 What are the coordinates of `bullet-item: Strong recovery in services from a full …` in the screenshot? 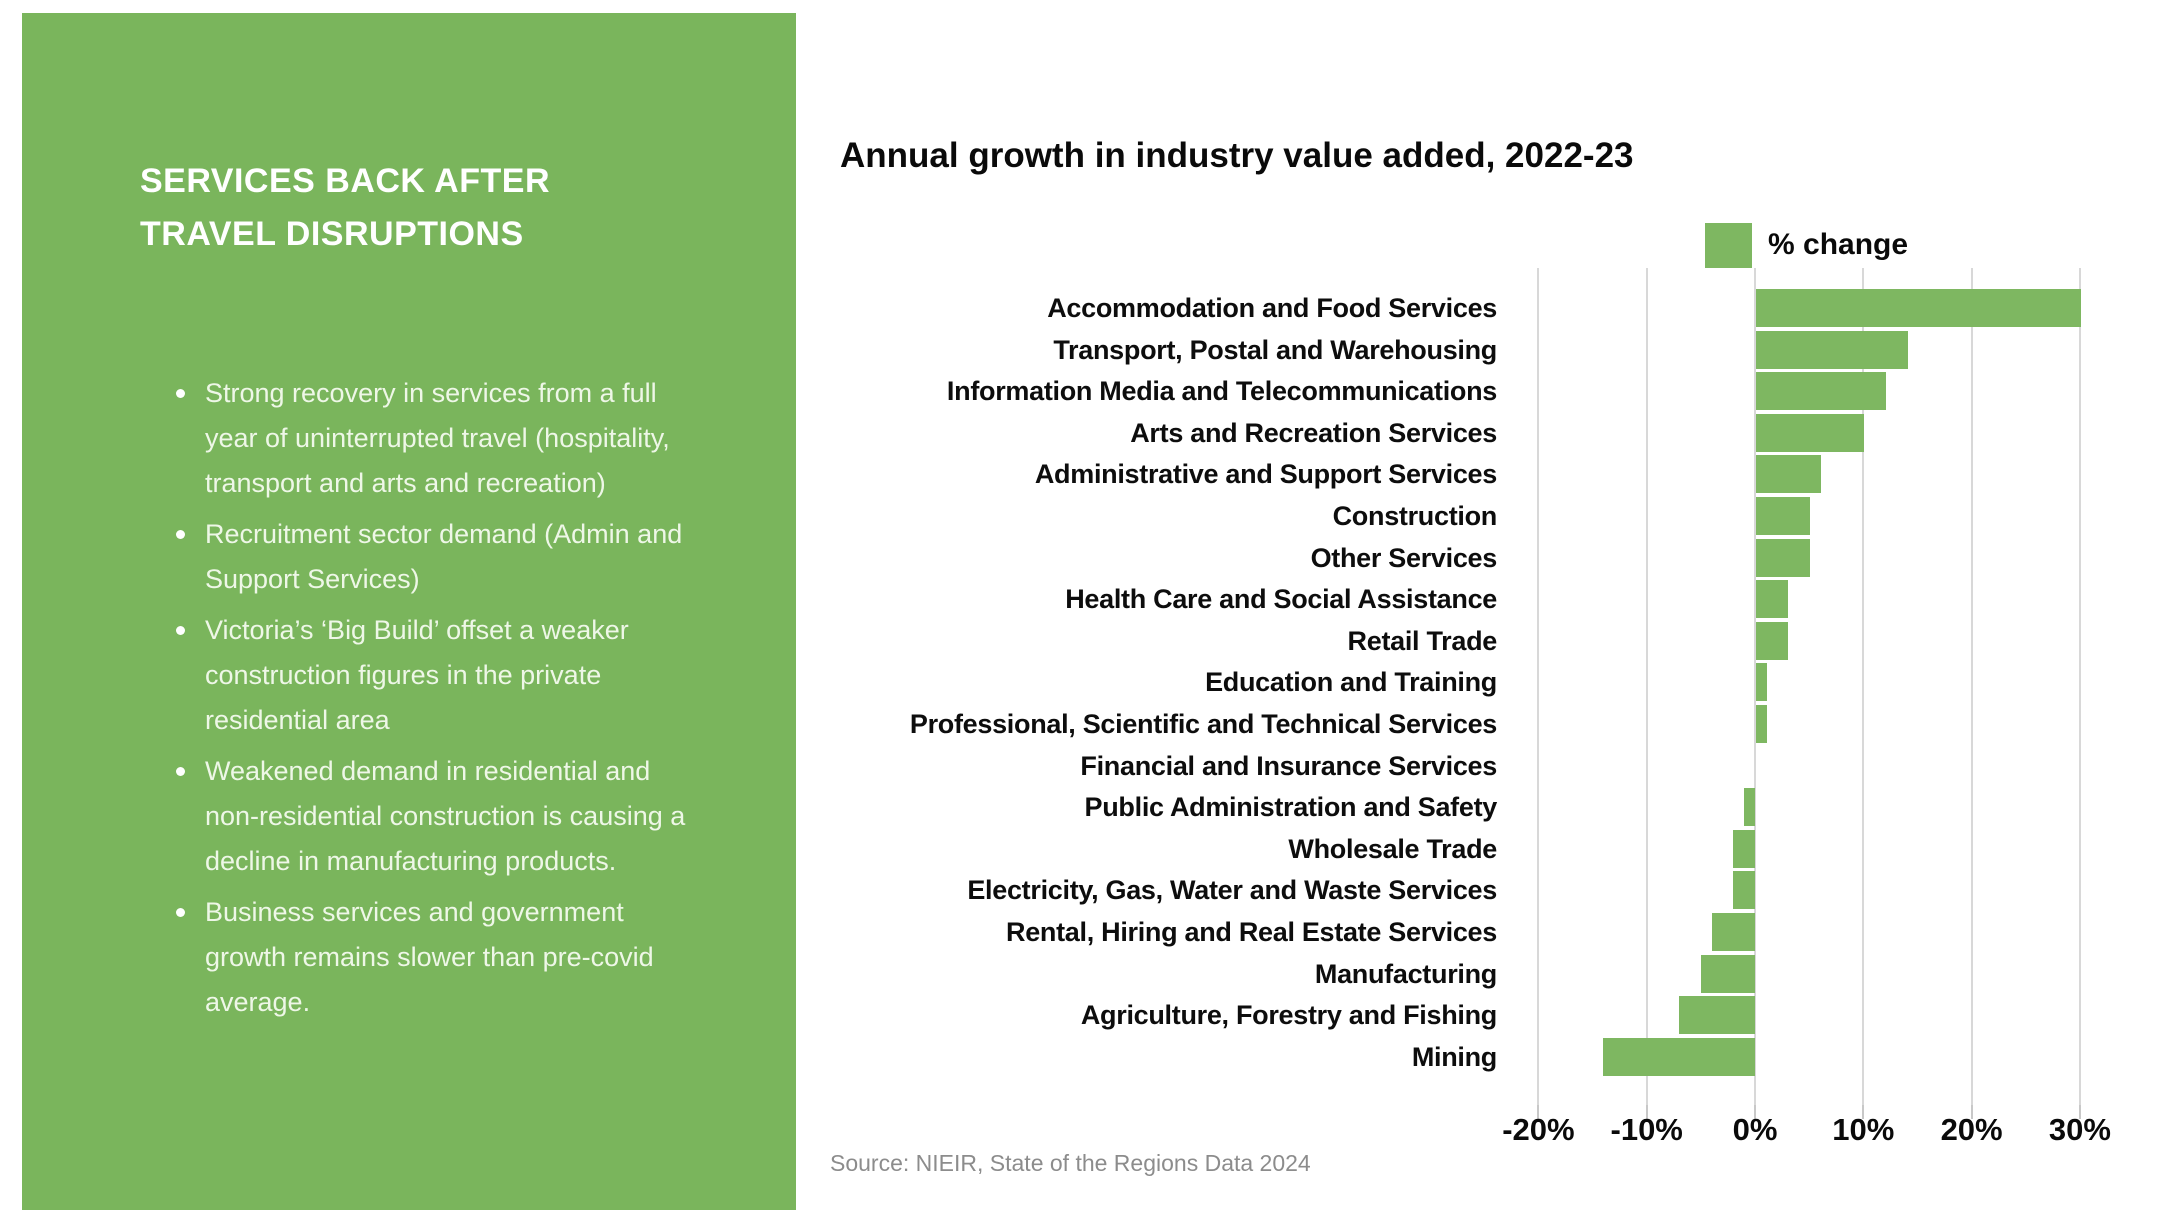 It's located at (476, 438).